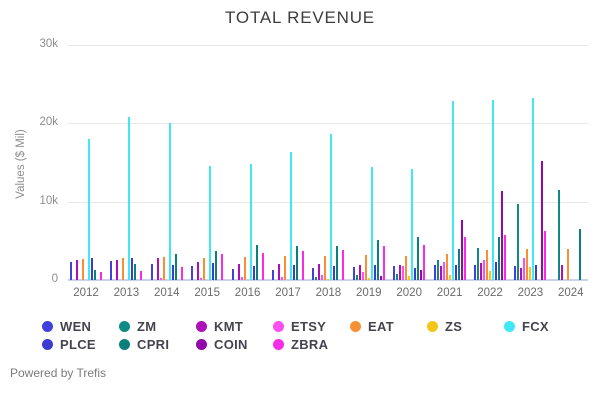 Image resolution: width=600 pixels, height=400 pixels. What do you see at coordinates (406, 267) in the screenshot?
I see `bar-EAT-2020` at bounding box center [406, 267].